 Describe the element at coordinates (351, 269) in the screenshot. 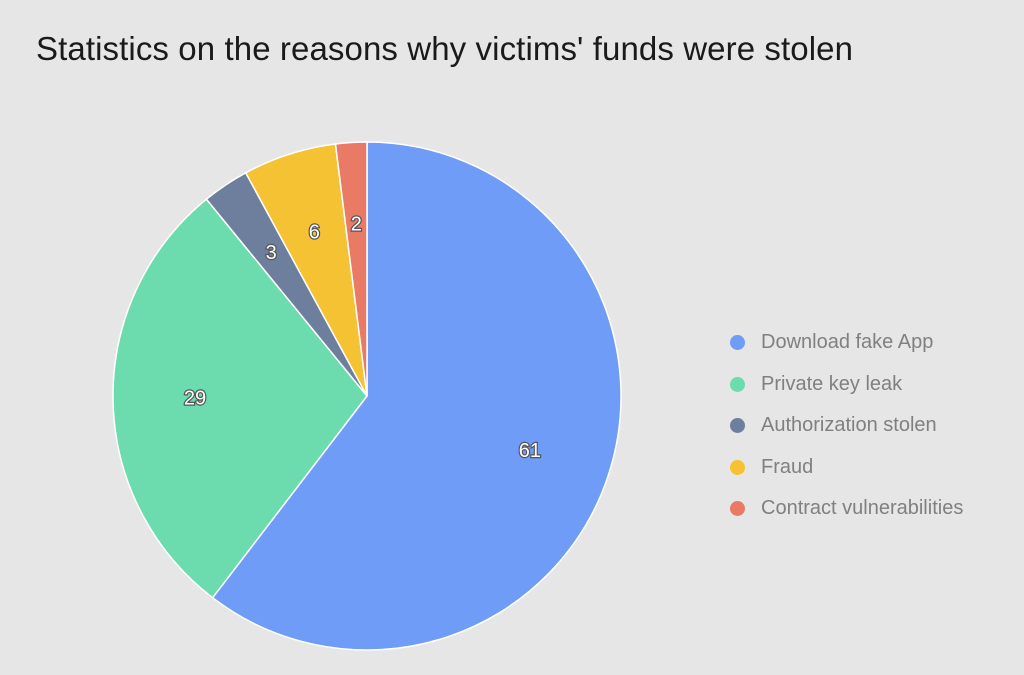

I see `pie-slice-contract-vulnerabilities` at that location.